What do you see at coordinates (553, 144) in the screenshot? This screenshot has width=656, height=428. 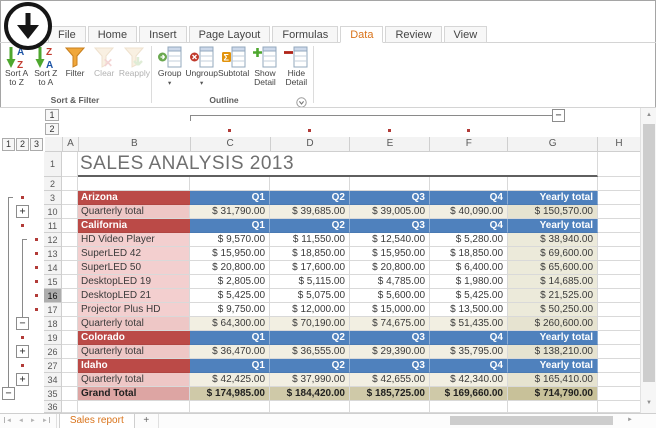 I see `column-header-g: G` at bounding box center [553, 144].